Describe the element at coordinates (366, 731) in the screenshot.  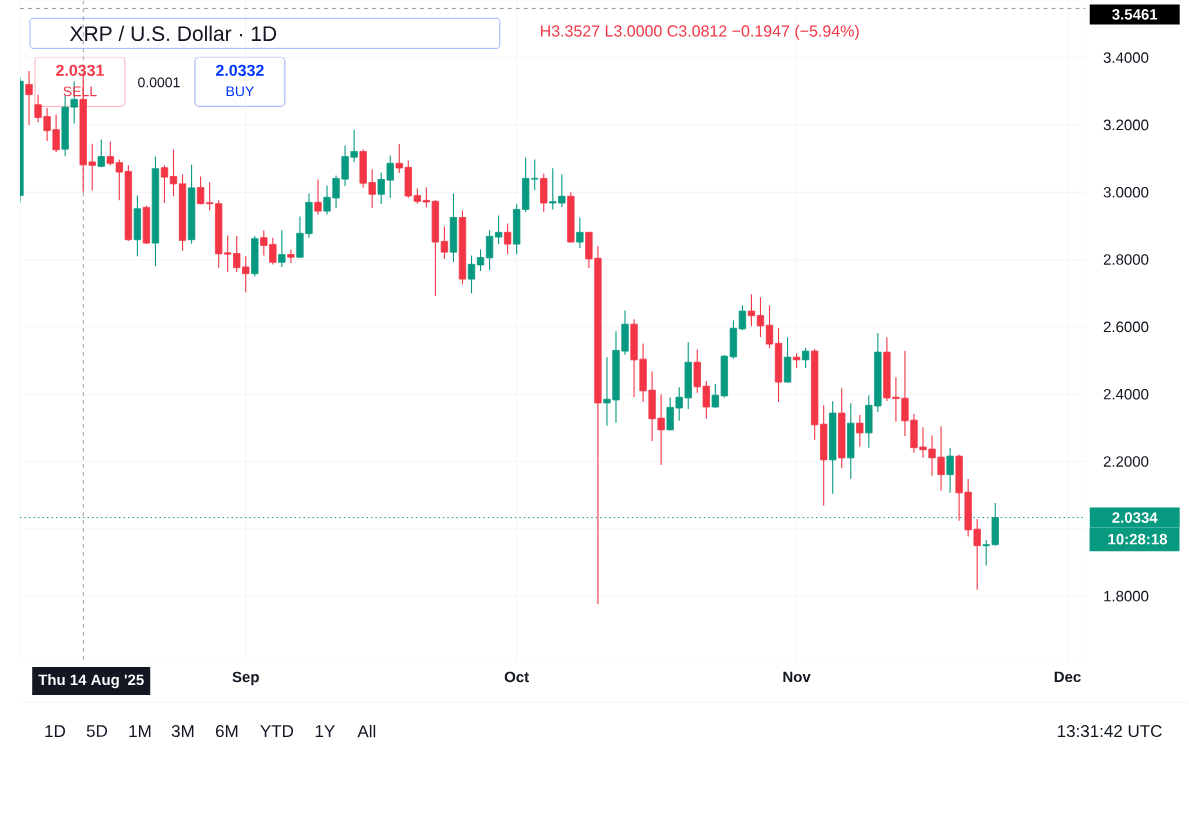
I see `text: All` at that location.